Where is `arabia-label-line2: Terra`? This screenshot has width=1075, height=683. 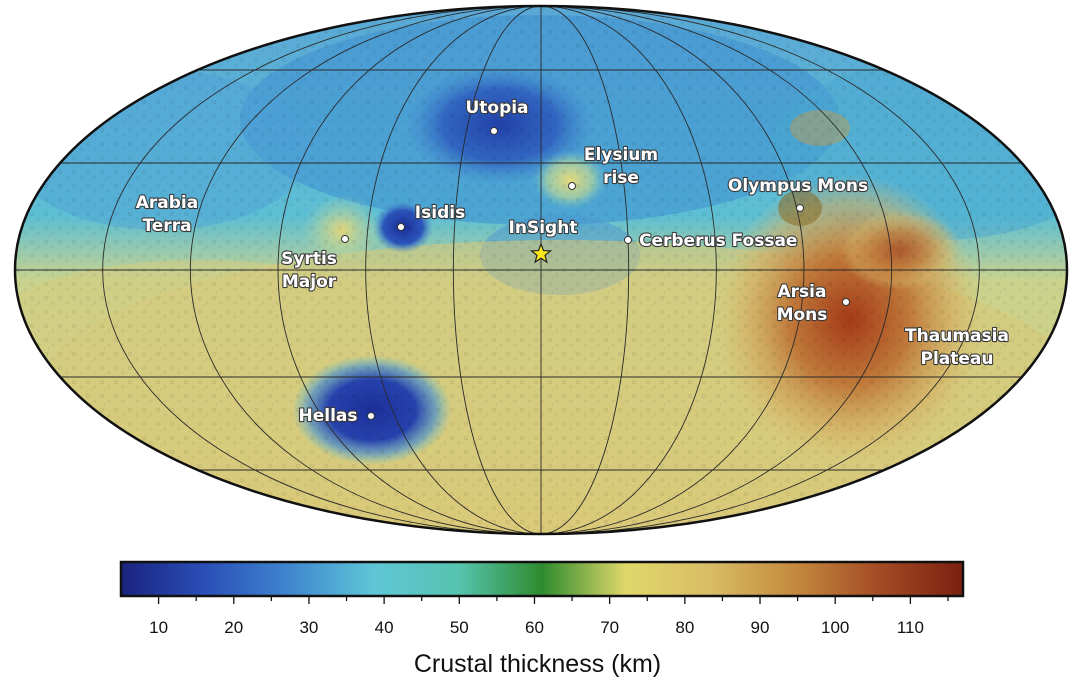 arabia-label-line2: Terra is located at coordinates (166, 226).